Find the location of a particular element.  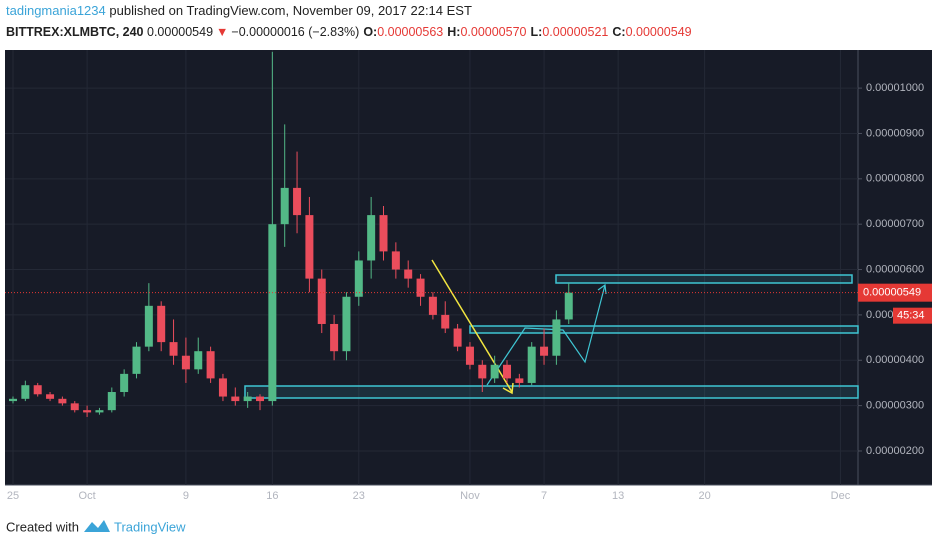

y-tick-label: 0.00000400 is located at coordinates (895, 360).